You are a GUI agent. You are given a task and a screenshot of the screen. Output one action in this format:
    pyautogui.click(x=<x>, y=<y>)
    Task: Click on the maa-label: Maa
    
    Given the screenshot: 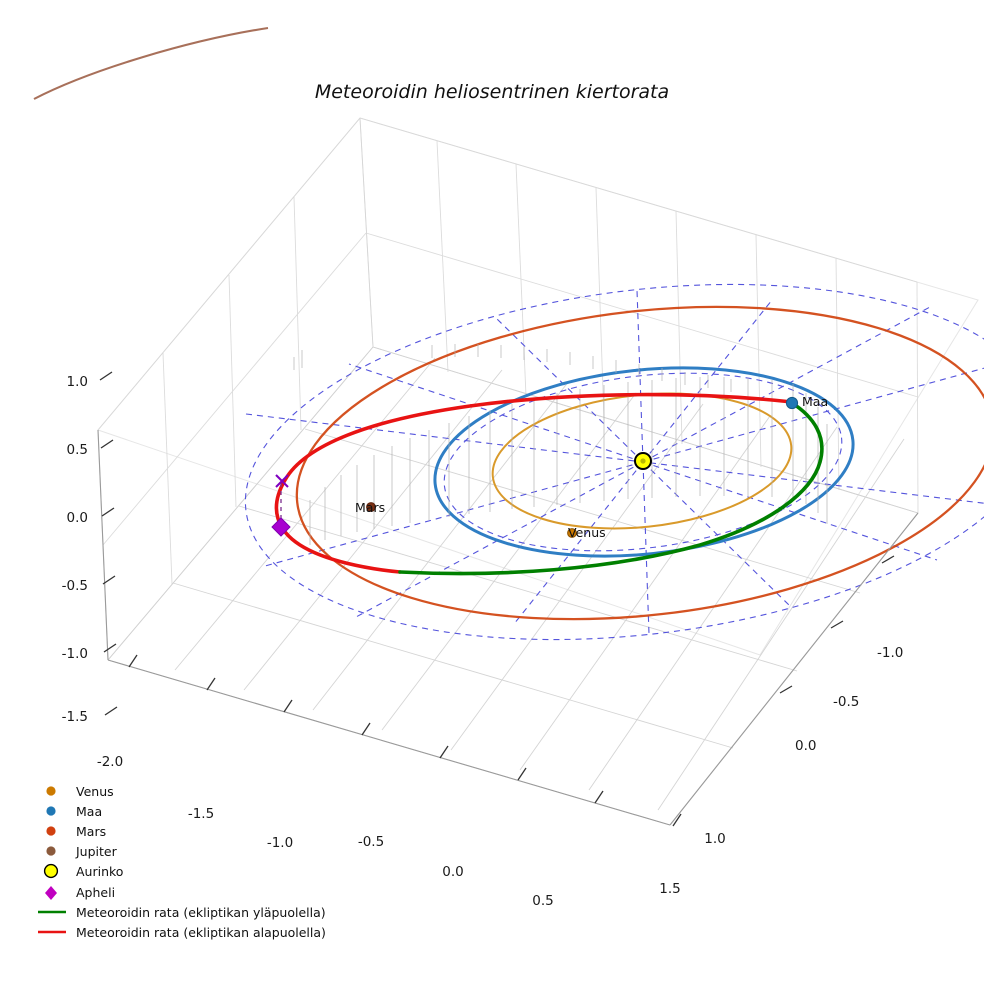 What is the action you would take?
    pyautogui.click(x=815, y=401)
    